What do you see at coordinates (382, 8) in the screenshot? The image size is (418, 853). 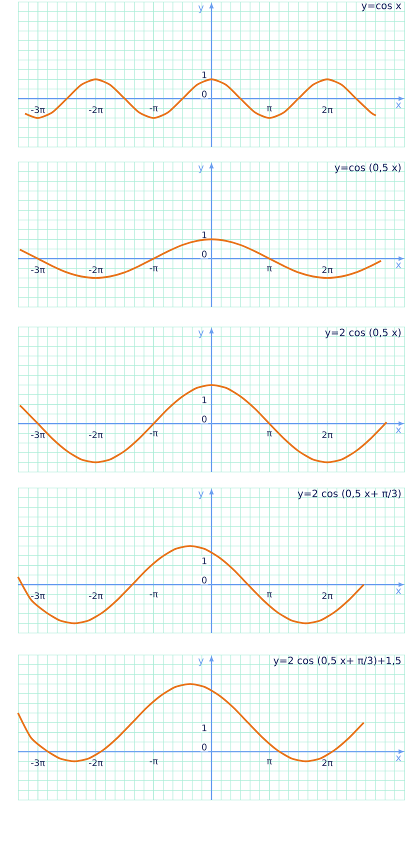 I see `chart-title: y=cos x` at bounding box center [382, 8].